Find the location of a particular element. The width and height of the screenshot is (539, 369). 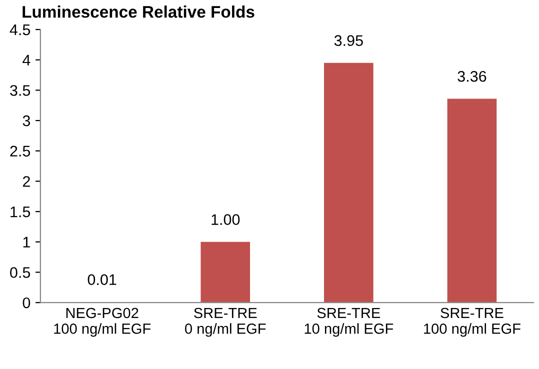

x-tick-label: SRE-TRE 0 ng/ml EGF is located at coordinates (225, 322).